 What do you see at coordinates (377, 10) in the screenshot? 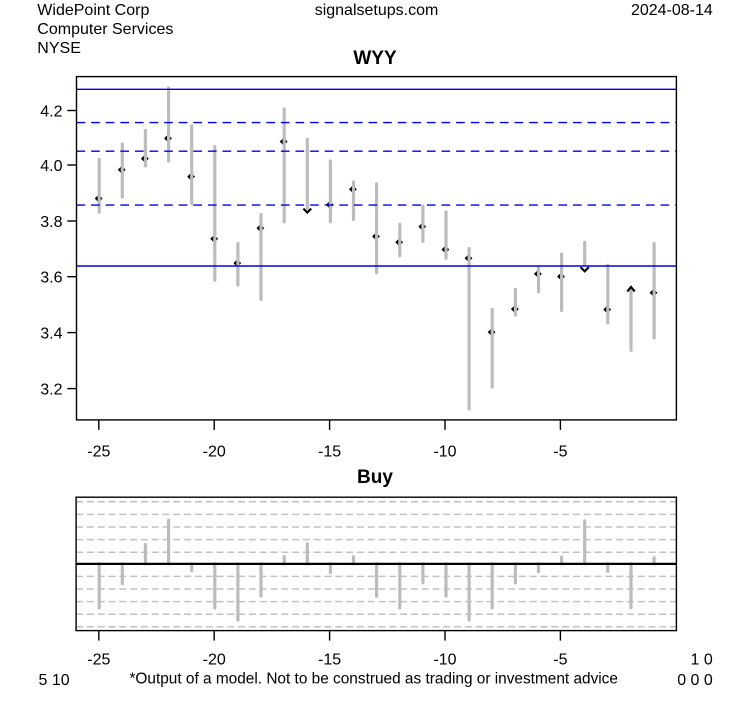
I see `svg-text: signalsetups.com` at bounding box center [377, 10].